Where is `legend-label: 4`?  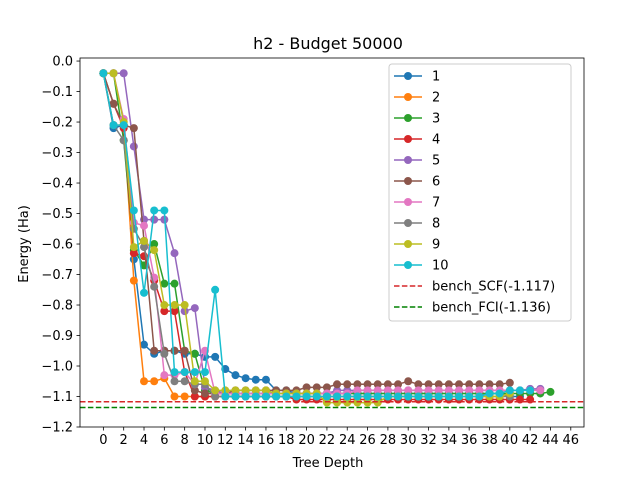
legend-label: 4 is located at coordinates (436, 140).